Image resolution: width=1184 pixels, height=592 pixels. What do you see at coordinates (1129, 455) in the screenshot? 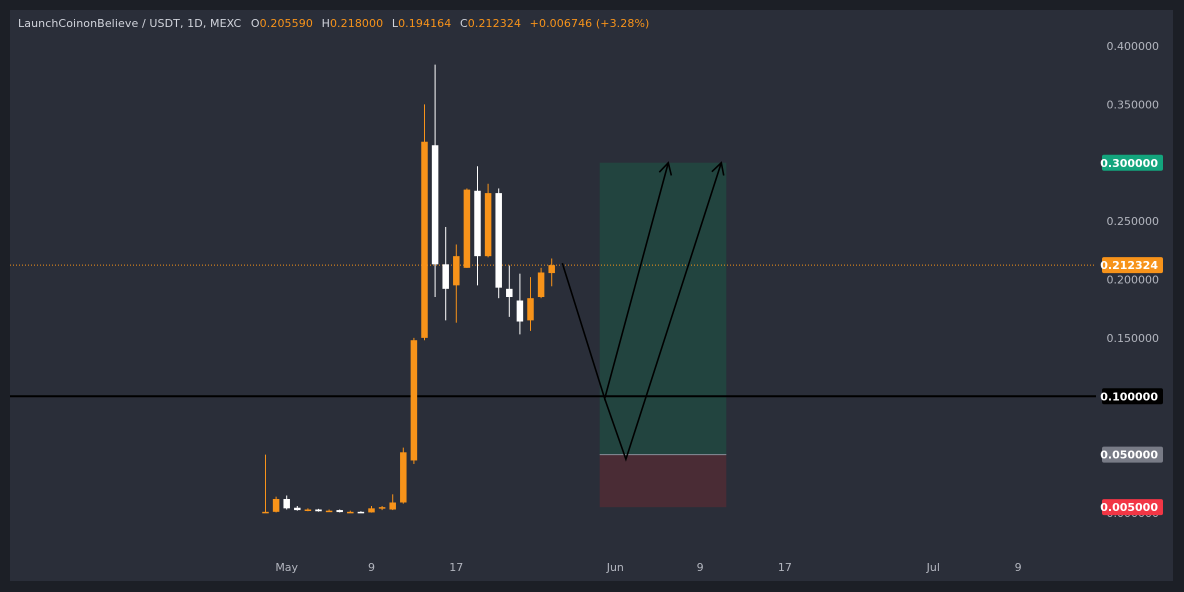
I see `price-tag-label: 0.050000` at bounding box center [1129, 455].